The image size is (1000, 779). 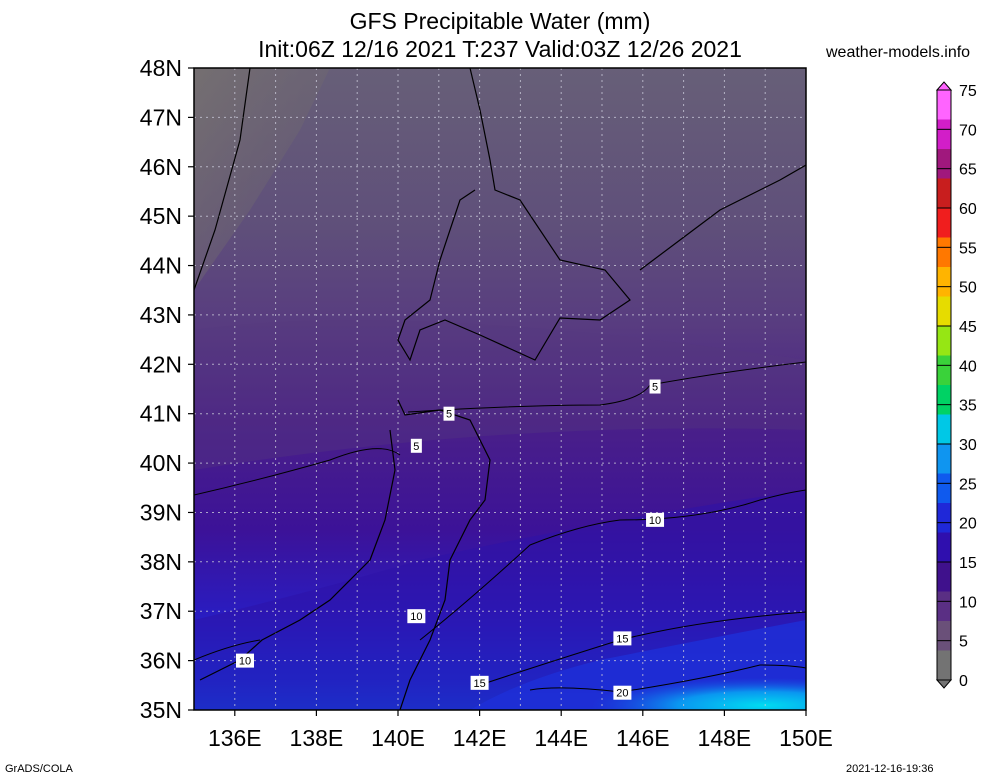 What do you see at coordinates (944, 684) in the screenshot?
I see `colorbar-arrow-min` at bounding box center [944, 684].